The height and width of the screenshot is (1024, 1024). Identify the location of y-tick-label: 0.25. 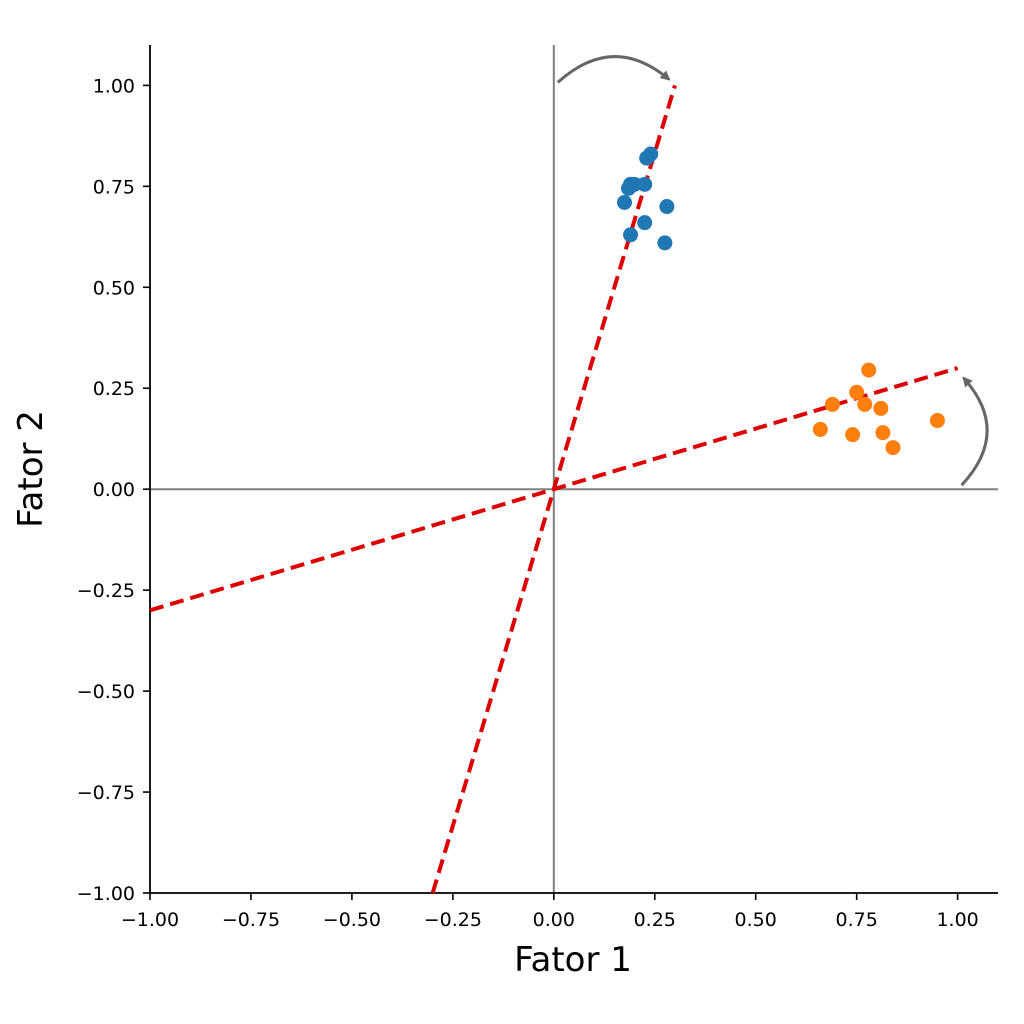
(114, 389).